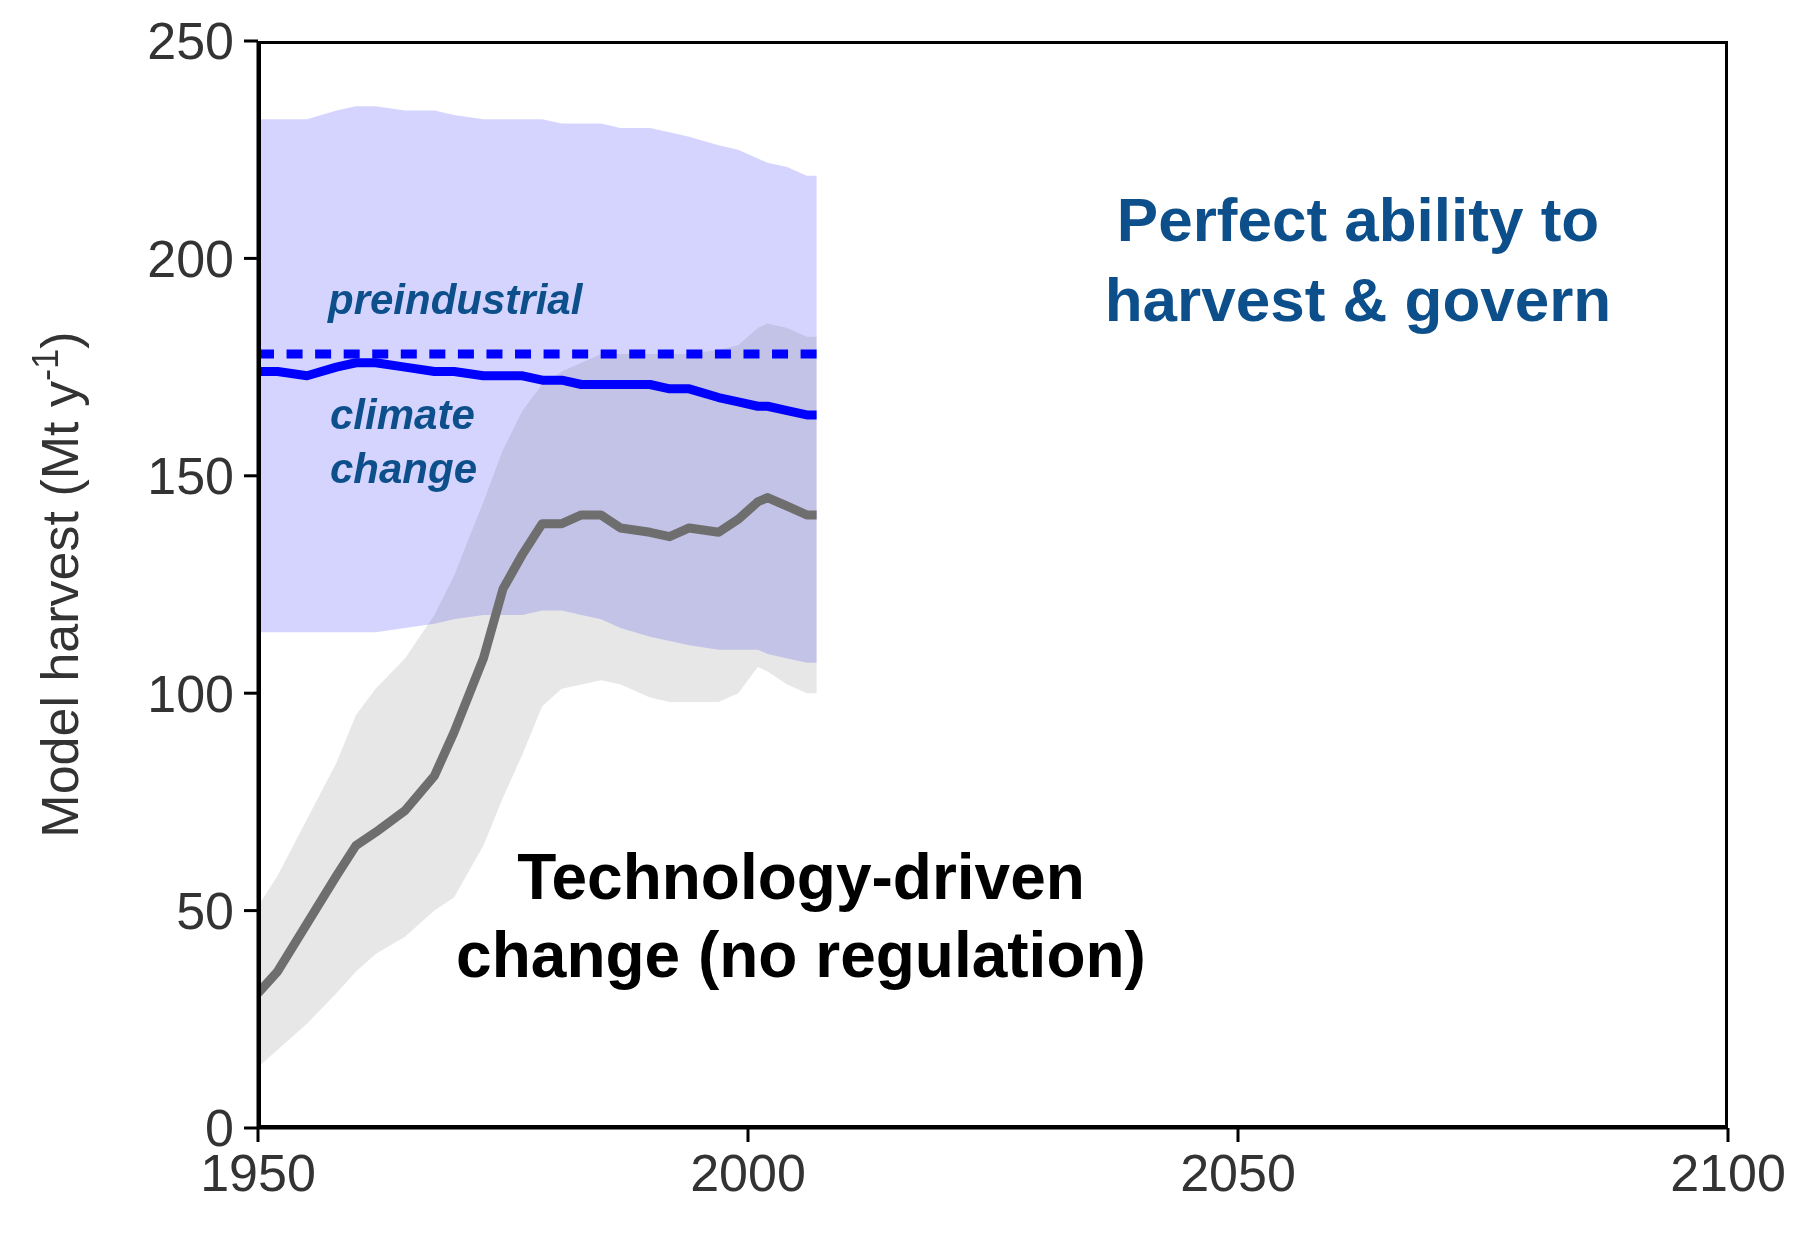  I want to click on series-label: Technology-driven change (no regulation), so click(801, 916).